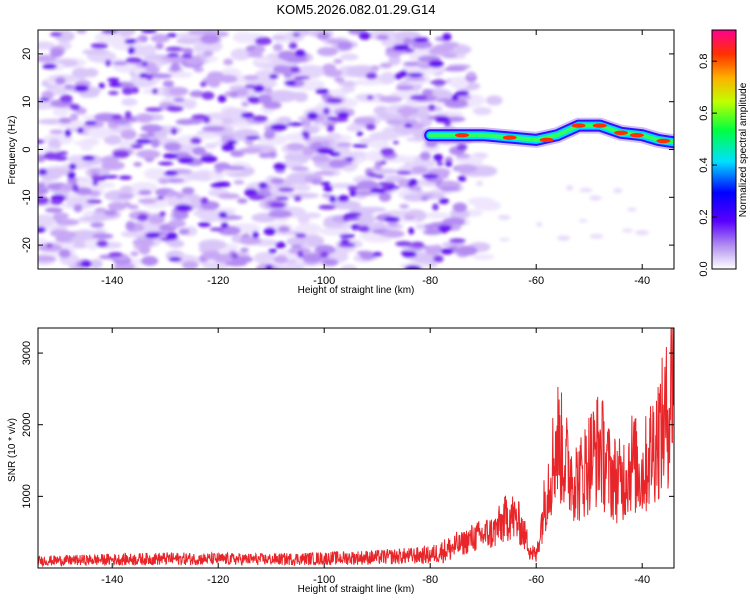 This screenshot has height=600, width=750. Describe the element at coordinates (548, 134) in the screenshot. I see `ridge-layer` at that location.